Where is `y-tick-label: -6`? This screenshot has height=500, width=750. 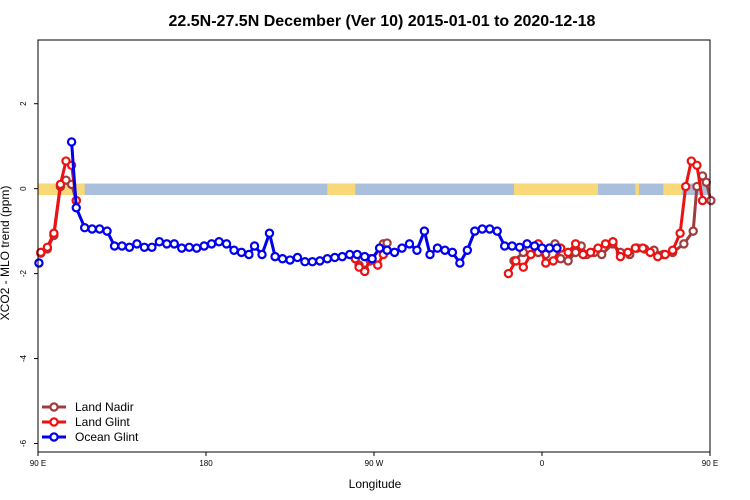
y-tick-label: -6 is located at coordinates (23, 443).